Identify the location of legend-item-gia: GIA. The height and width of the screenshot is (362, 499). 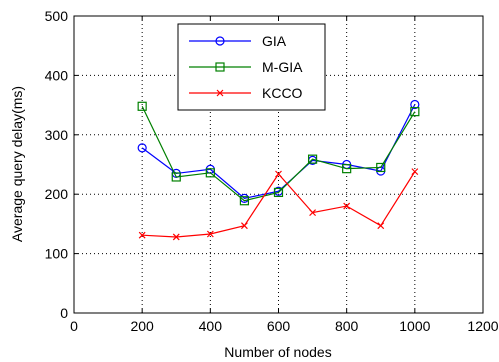
(238, 41).